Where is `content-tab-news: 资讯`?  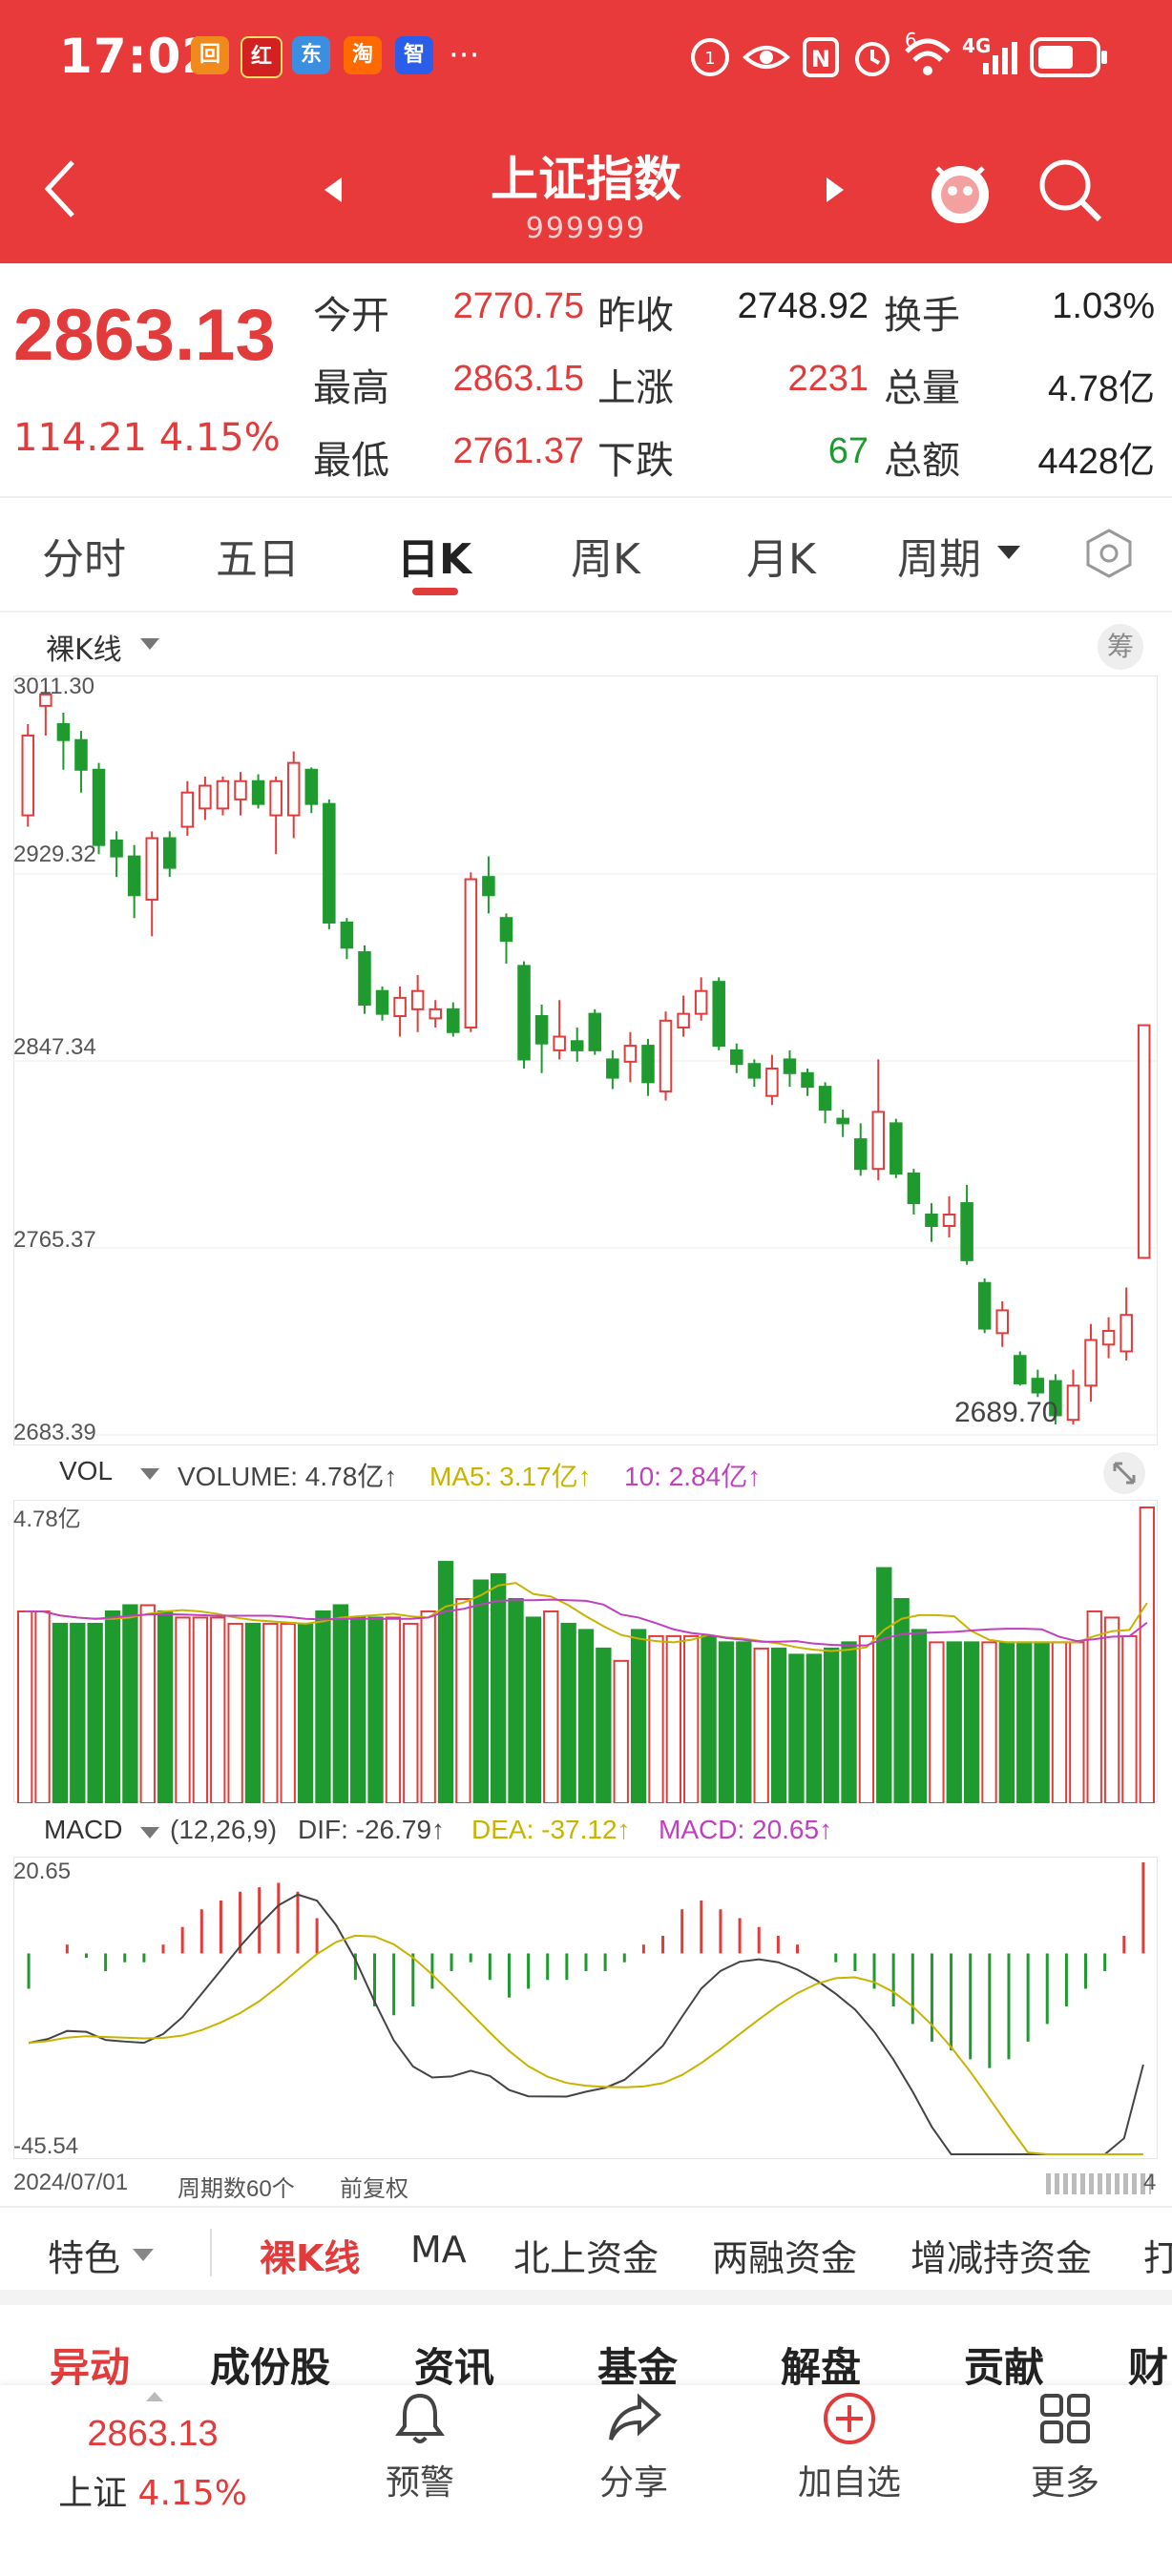
content-tab-news: 资讯 is located at coordinates (454, 2367).